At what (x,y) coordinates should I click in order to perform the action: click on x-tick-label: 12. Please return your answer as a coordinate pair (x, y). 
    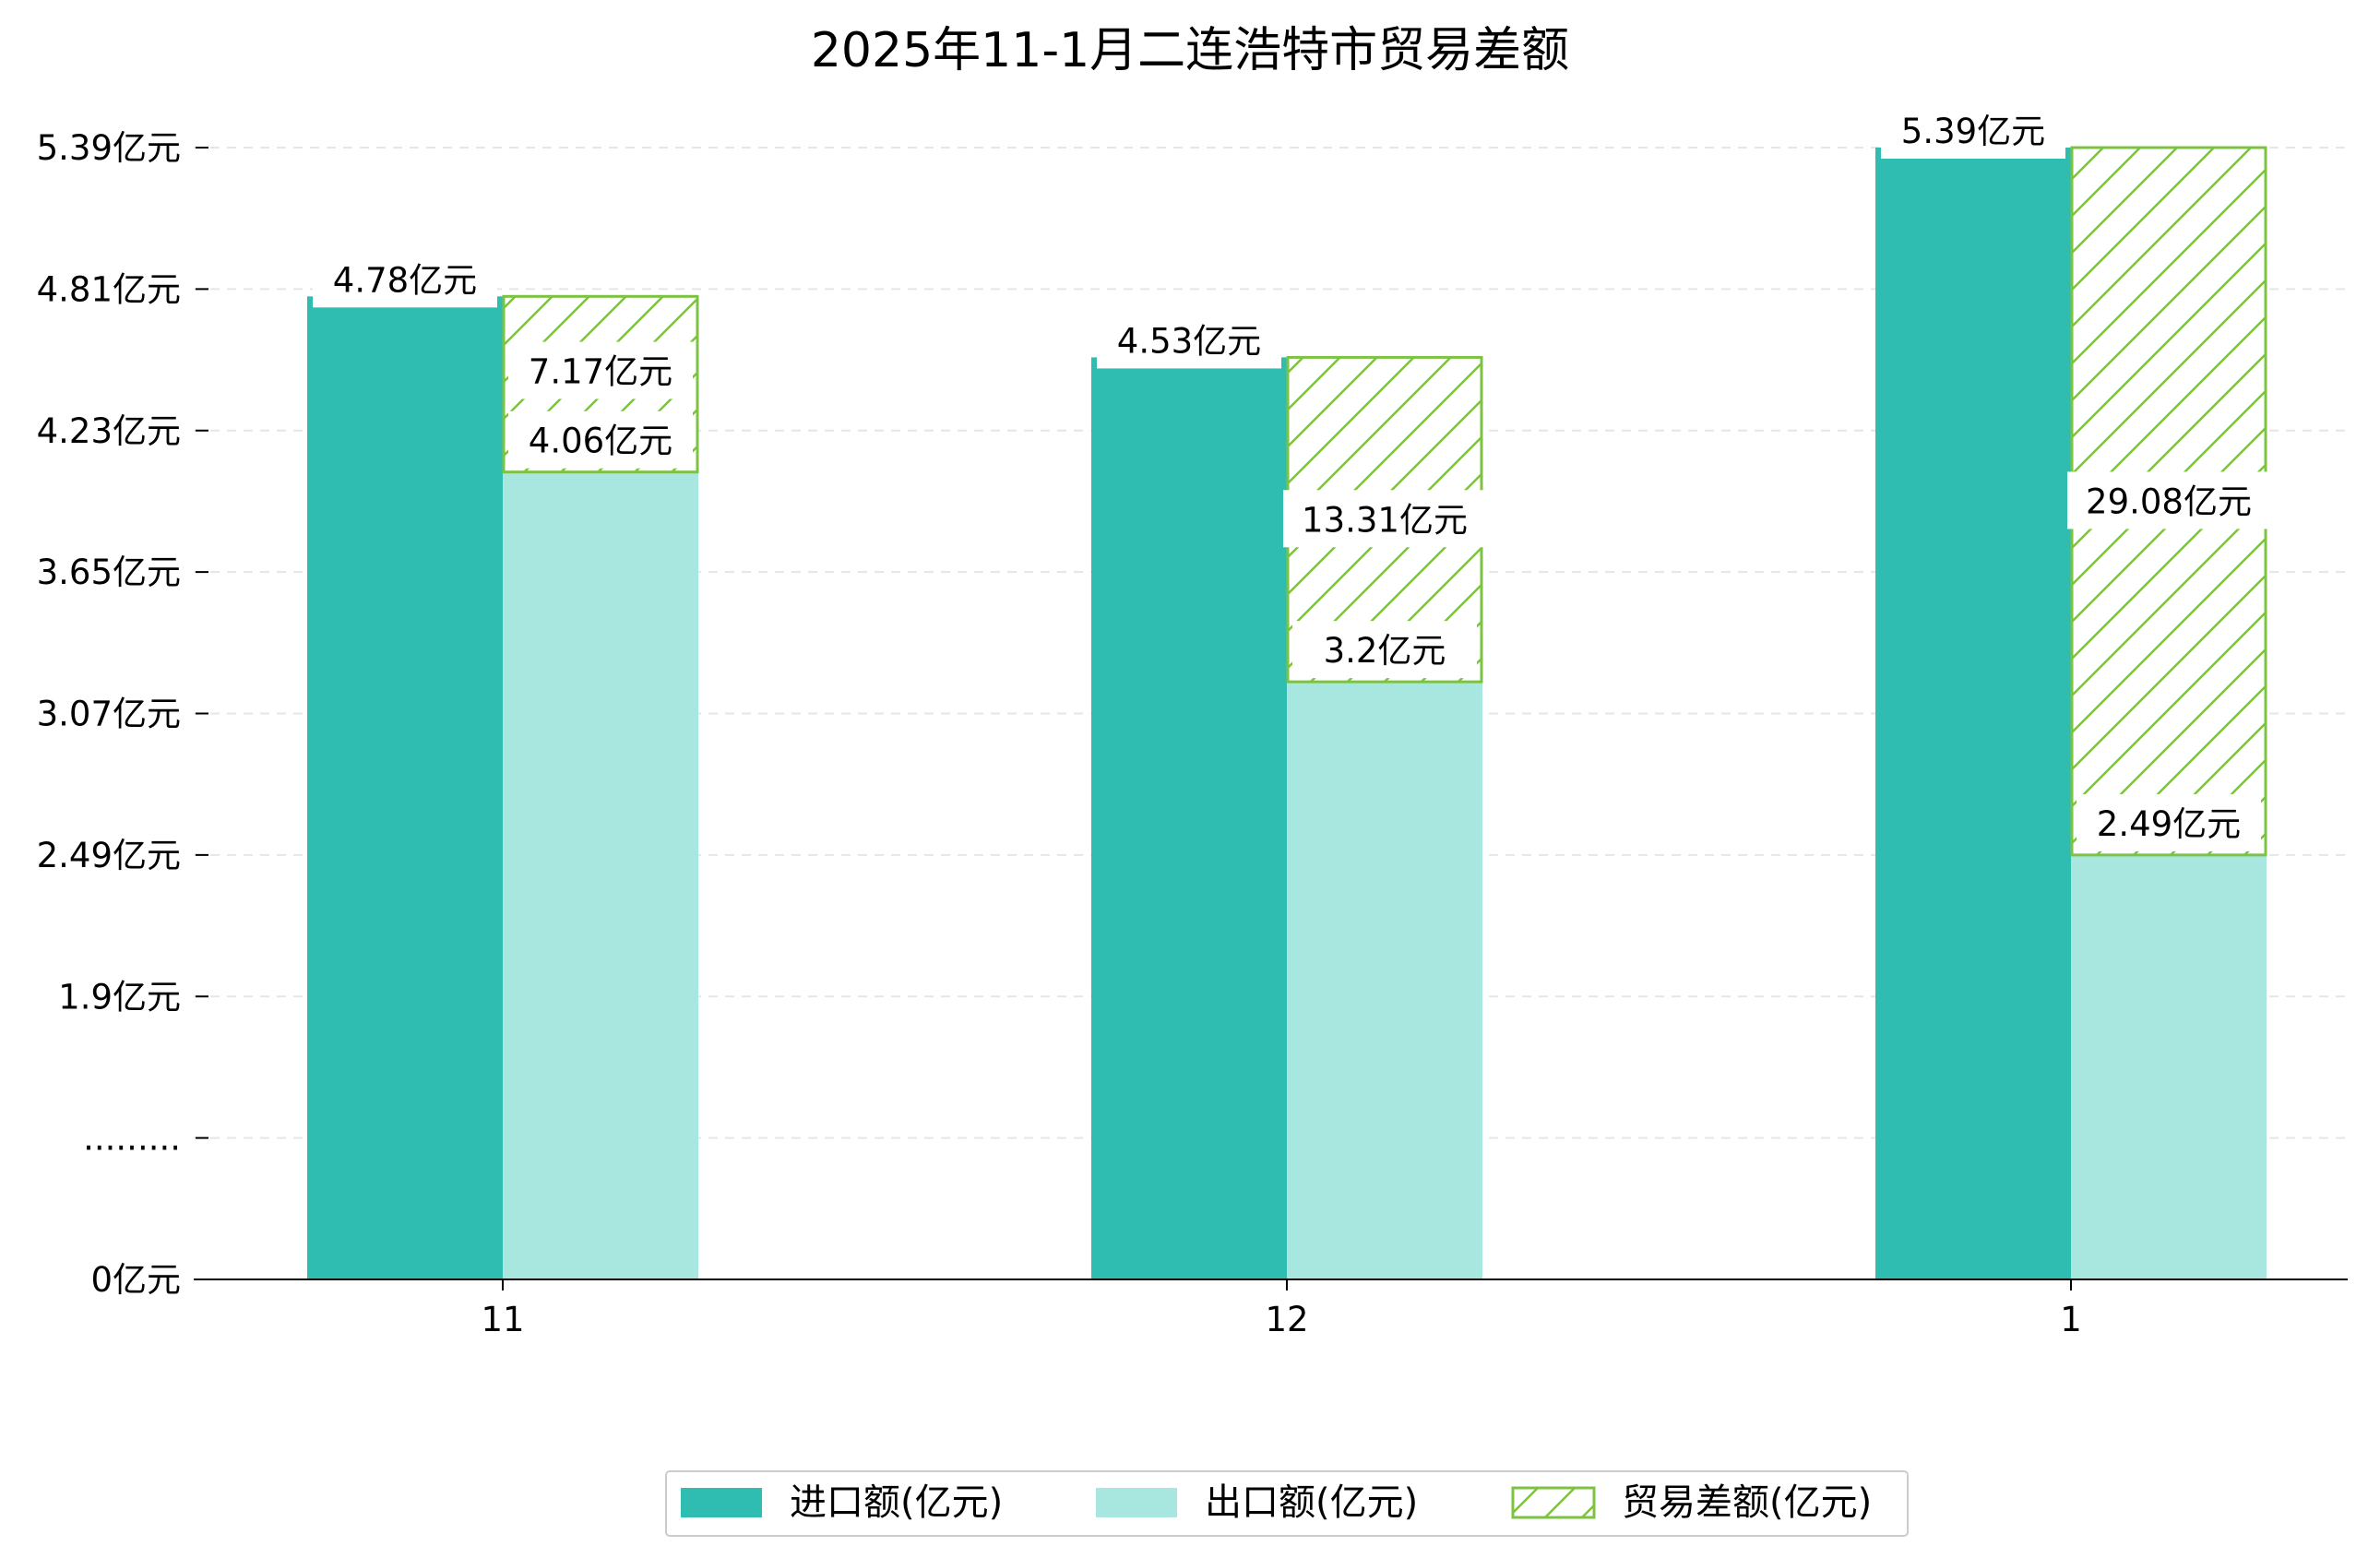
    Looking at the image, I should click on (1286, 1319).